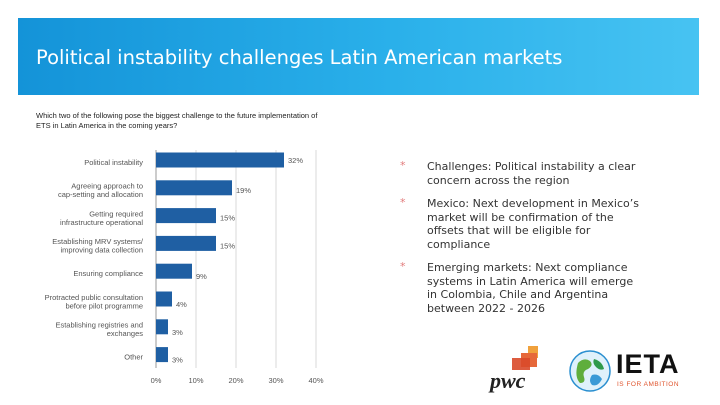 The width and height of the screenshot is (720, 405). What do you see at coordinates (275, 380) in the screenshot?
I see `chart-x-tick-label: 30%` at bounding box center [275, 380].